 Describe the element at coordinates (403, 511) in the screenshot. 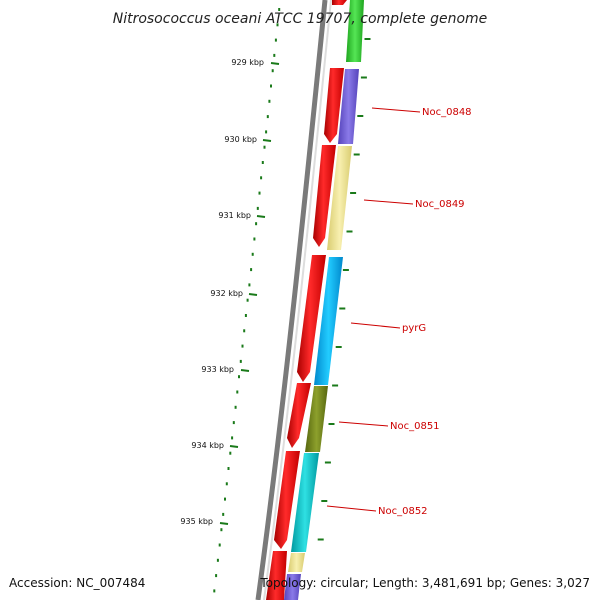

I see `gene-label-noc-0852: Noc_0852` at that location.